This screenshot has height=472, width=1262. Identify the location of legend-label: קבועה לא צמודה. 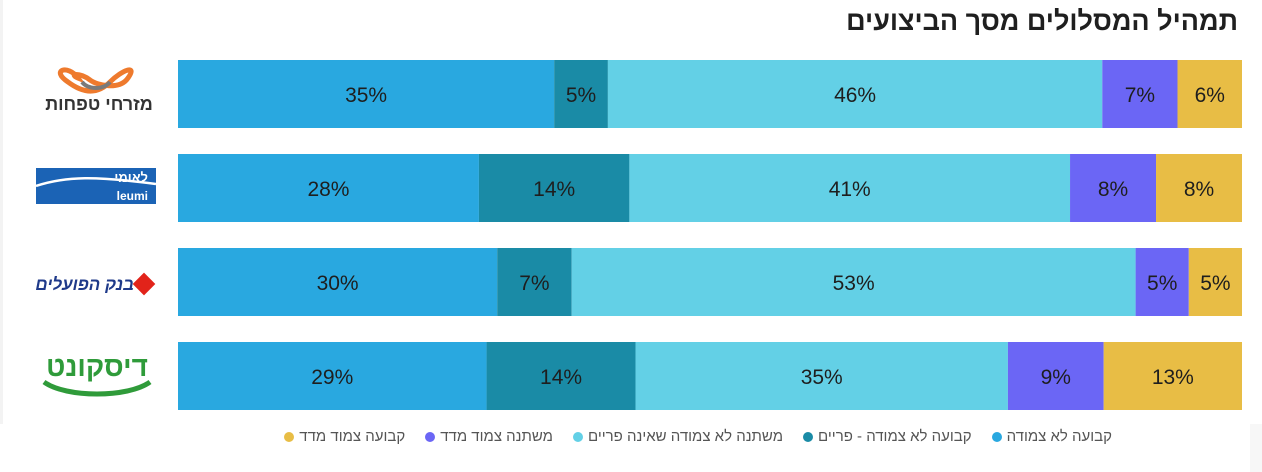
(1059, 436).